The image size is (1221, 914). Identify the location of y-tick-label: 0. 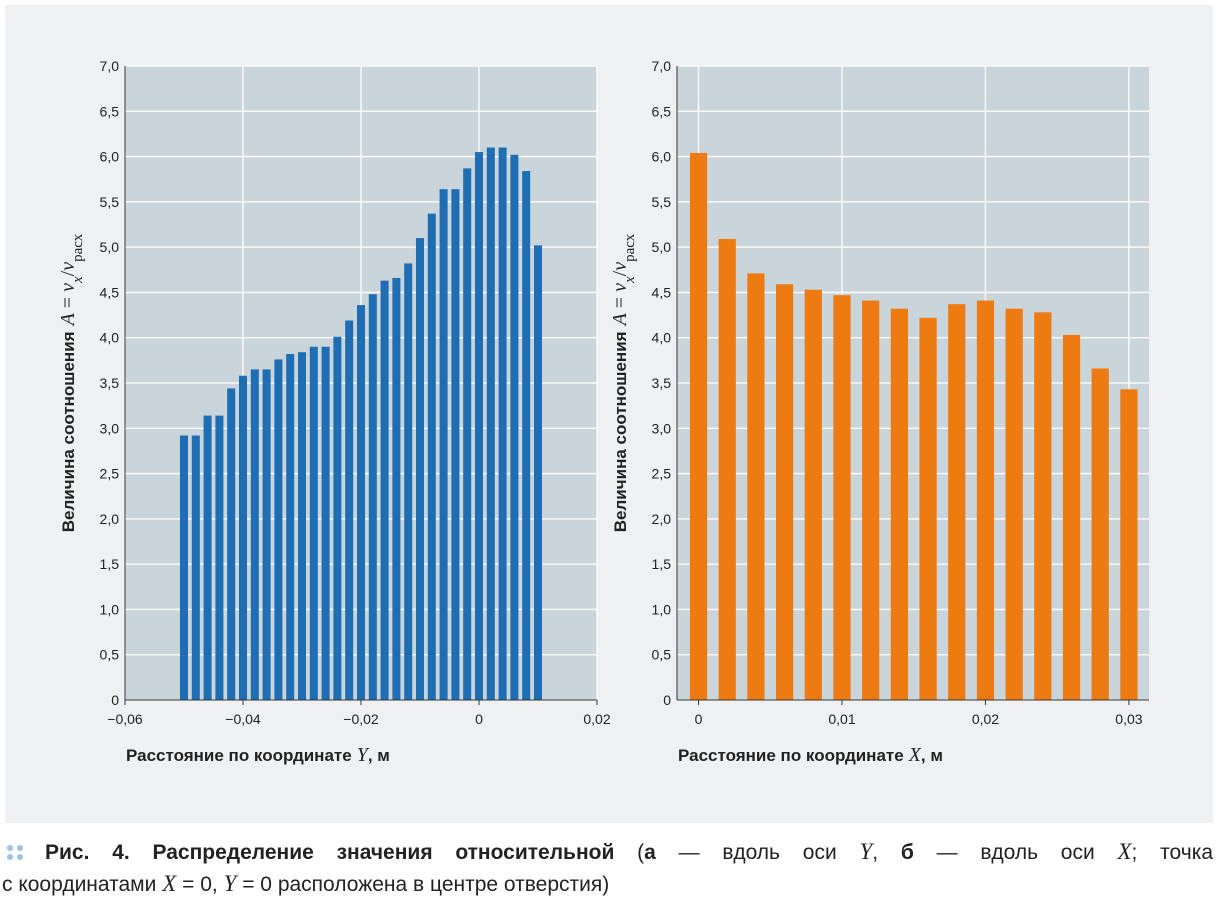
(115, 700).